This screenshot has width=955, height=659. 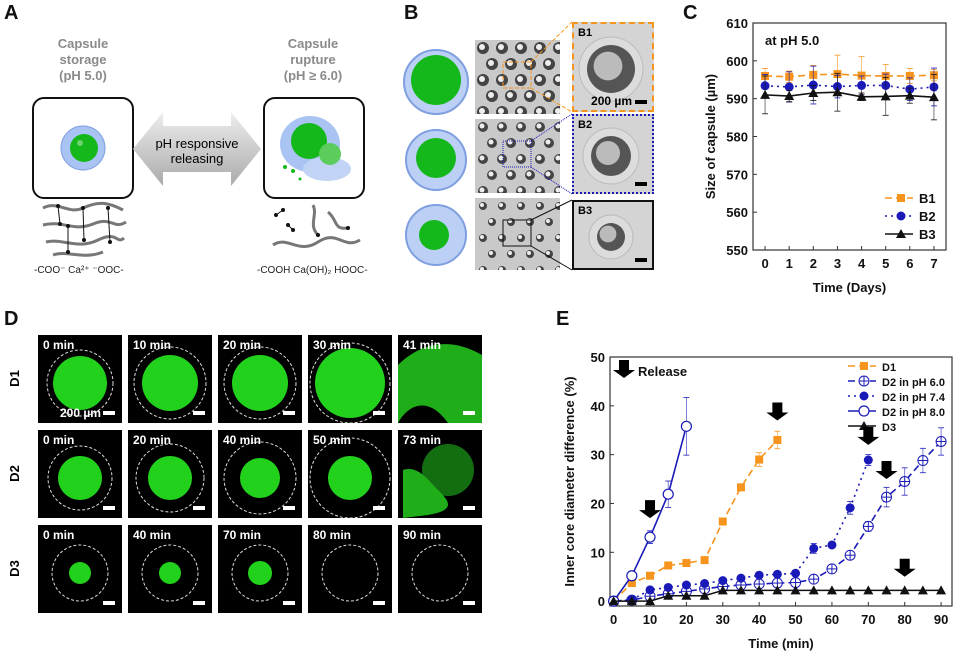 I want to click on x-tick-label: 2, so click(x=813, y=263).